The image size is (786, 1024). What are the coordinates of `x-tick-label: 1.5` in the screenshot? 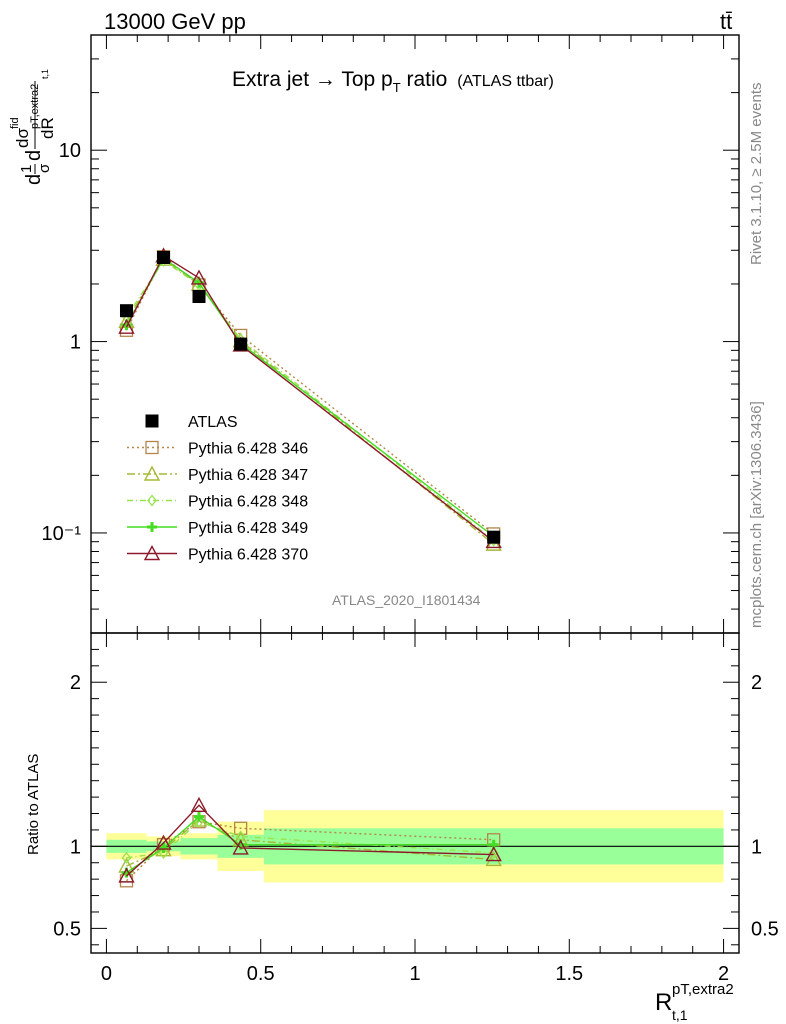 It's located at (569, 974).